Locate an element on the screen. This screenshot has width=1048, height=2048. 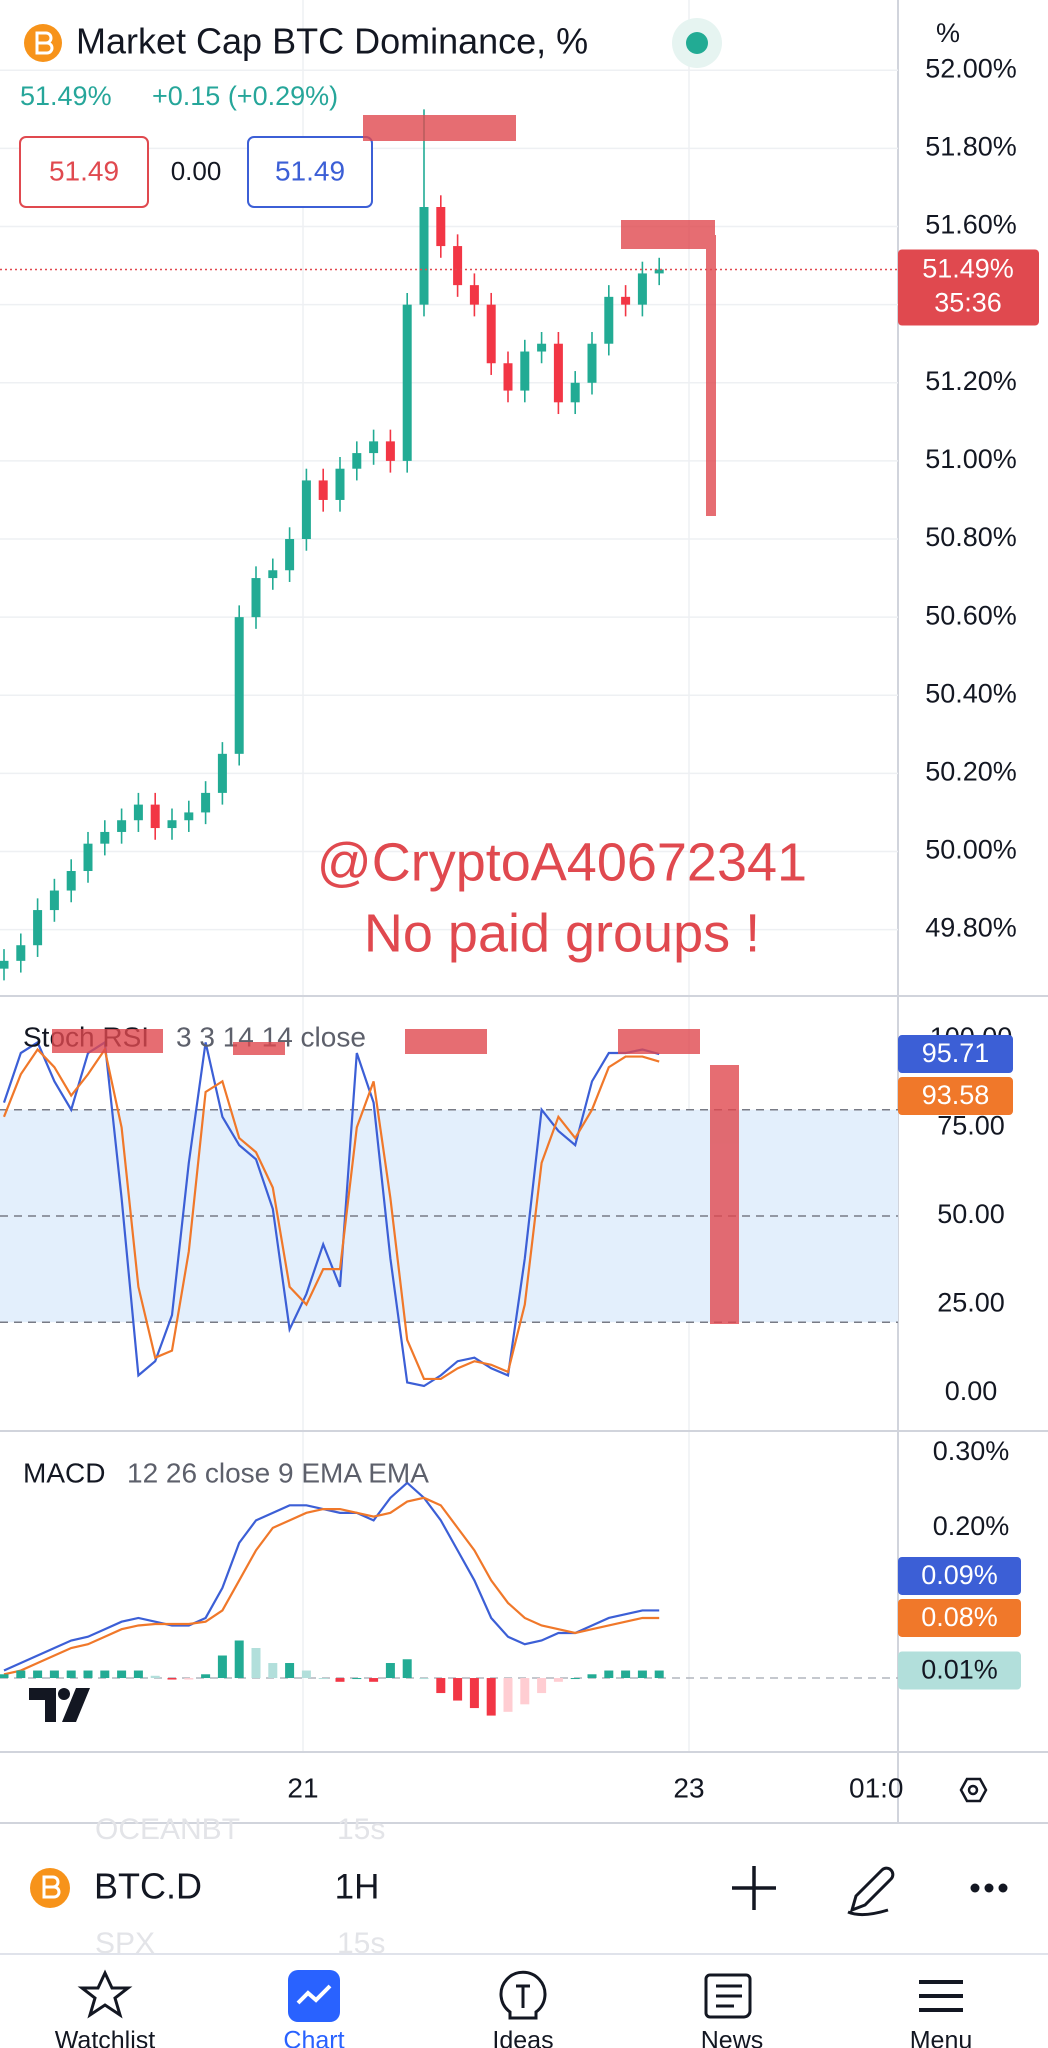
y-tick-label: 51.00% is located at coordinates (971, 459).